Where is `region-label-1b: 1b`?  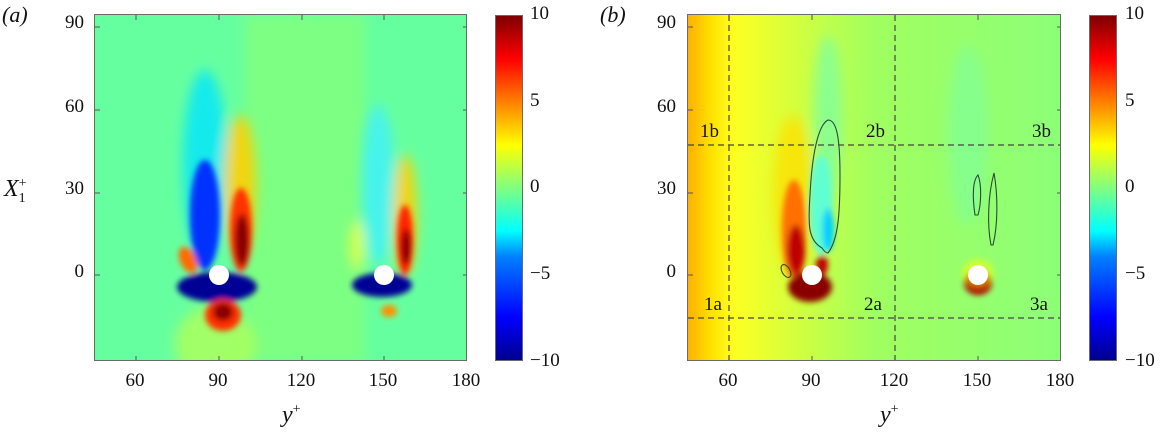 region-label-1b: 1b is located at coordinates (709, 131).